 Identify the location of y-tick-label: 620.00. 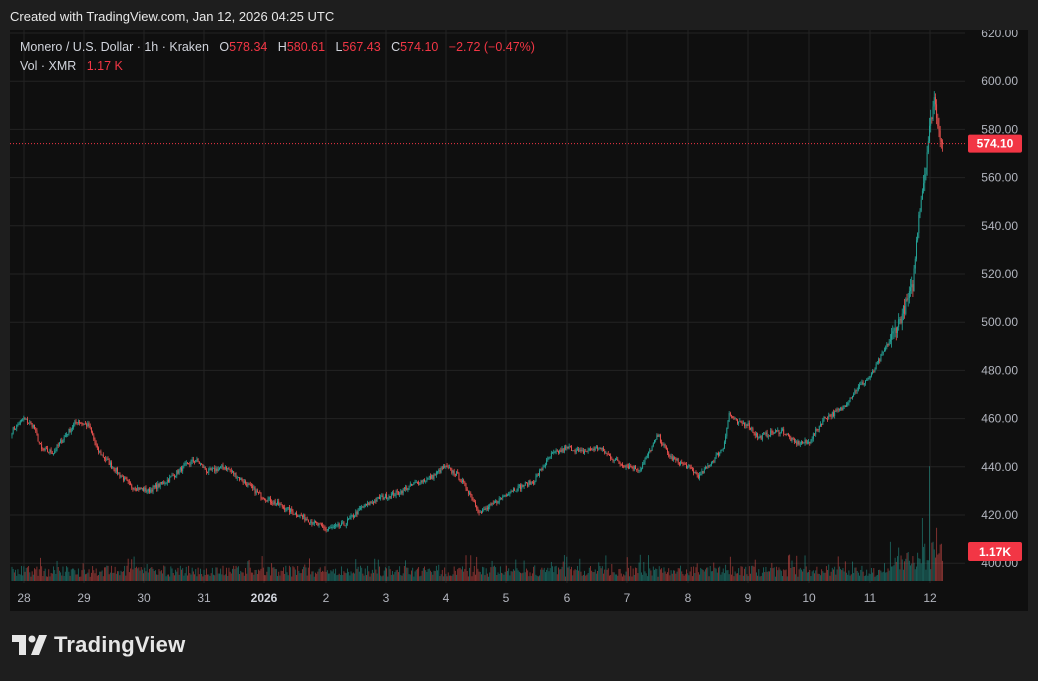
(999, 35).